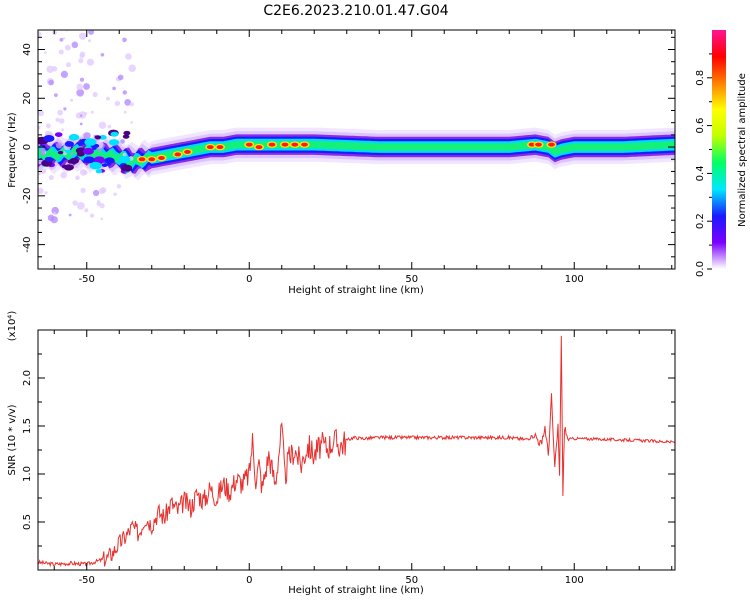 The height and width of the screenshot is (600, 750). I want to click on spectrogram-ytick-label: -20, so click(27, 196).